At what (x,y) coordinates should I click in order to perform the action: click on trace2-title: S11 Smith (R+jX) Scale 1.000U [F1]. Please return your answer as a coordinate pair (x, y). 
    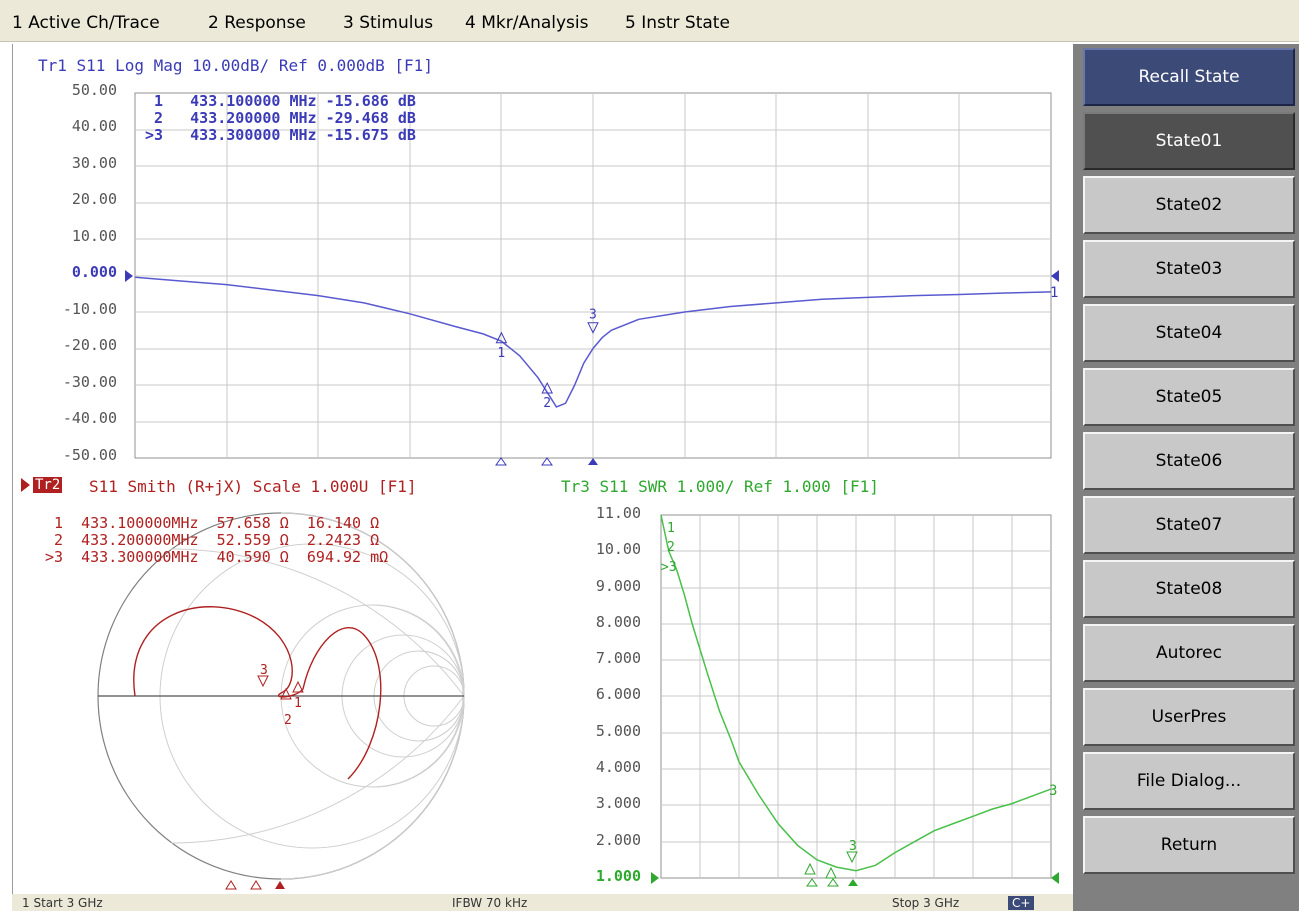
    Looking at the image, I should click on (253, 486).